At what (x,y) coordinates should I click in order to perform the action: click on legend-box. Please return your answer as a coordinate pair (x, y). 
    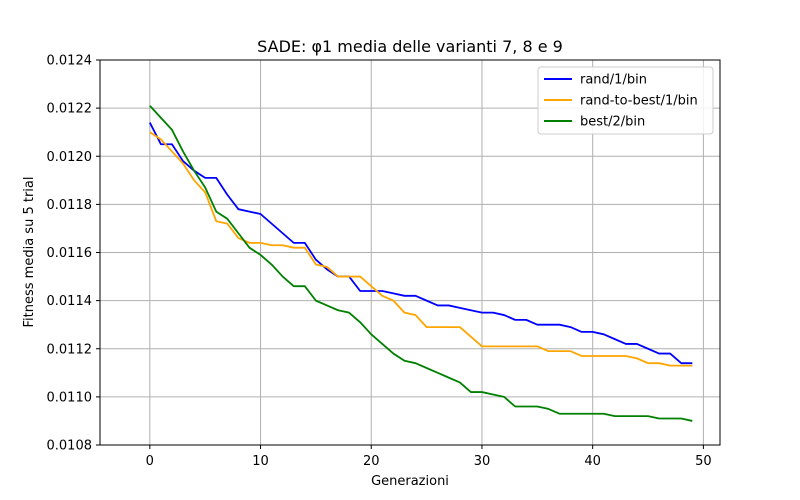
    Looking at the image, I should click on (625, 100).